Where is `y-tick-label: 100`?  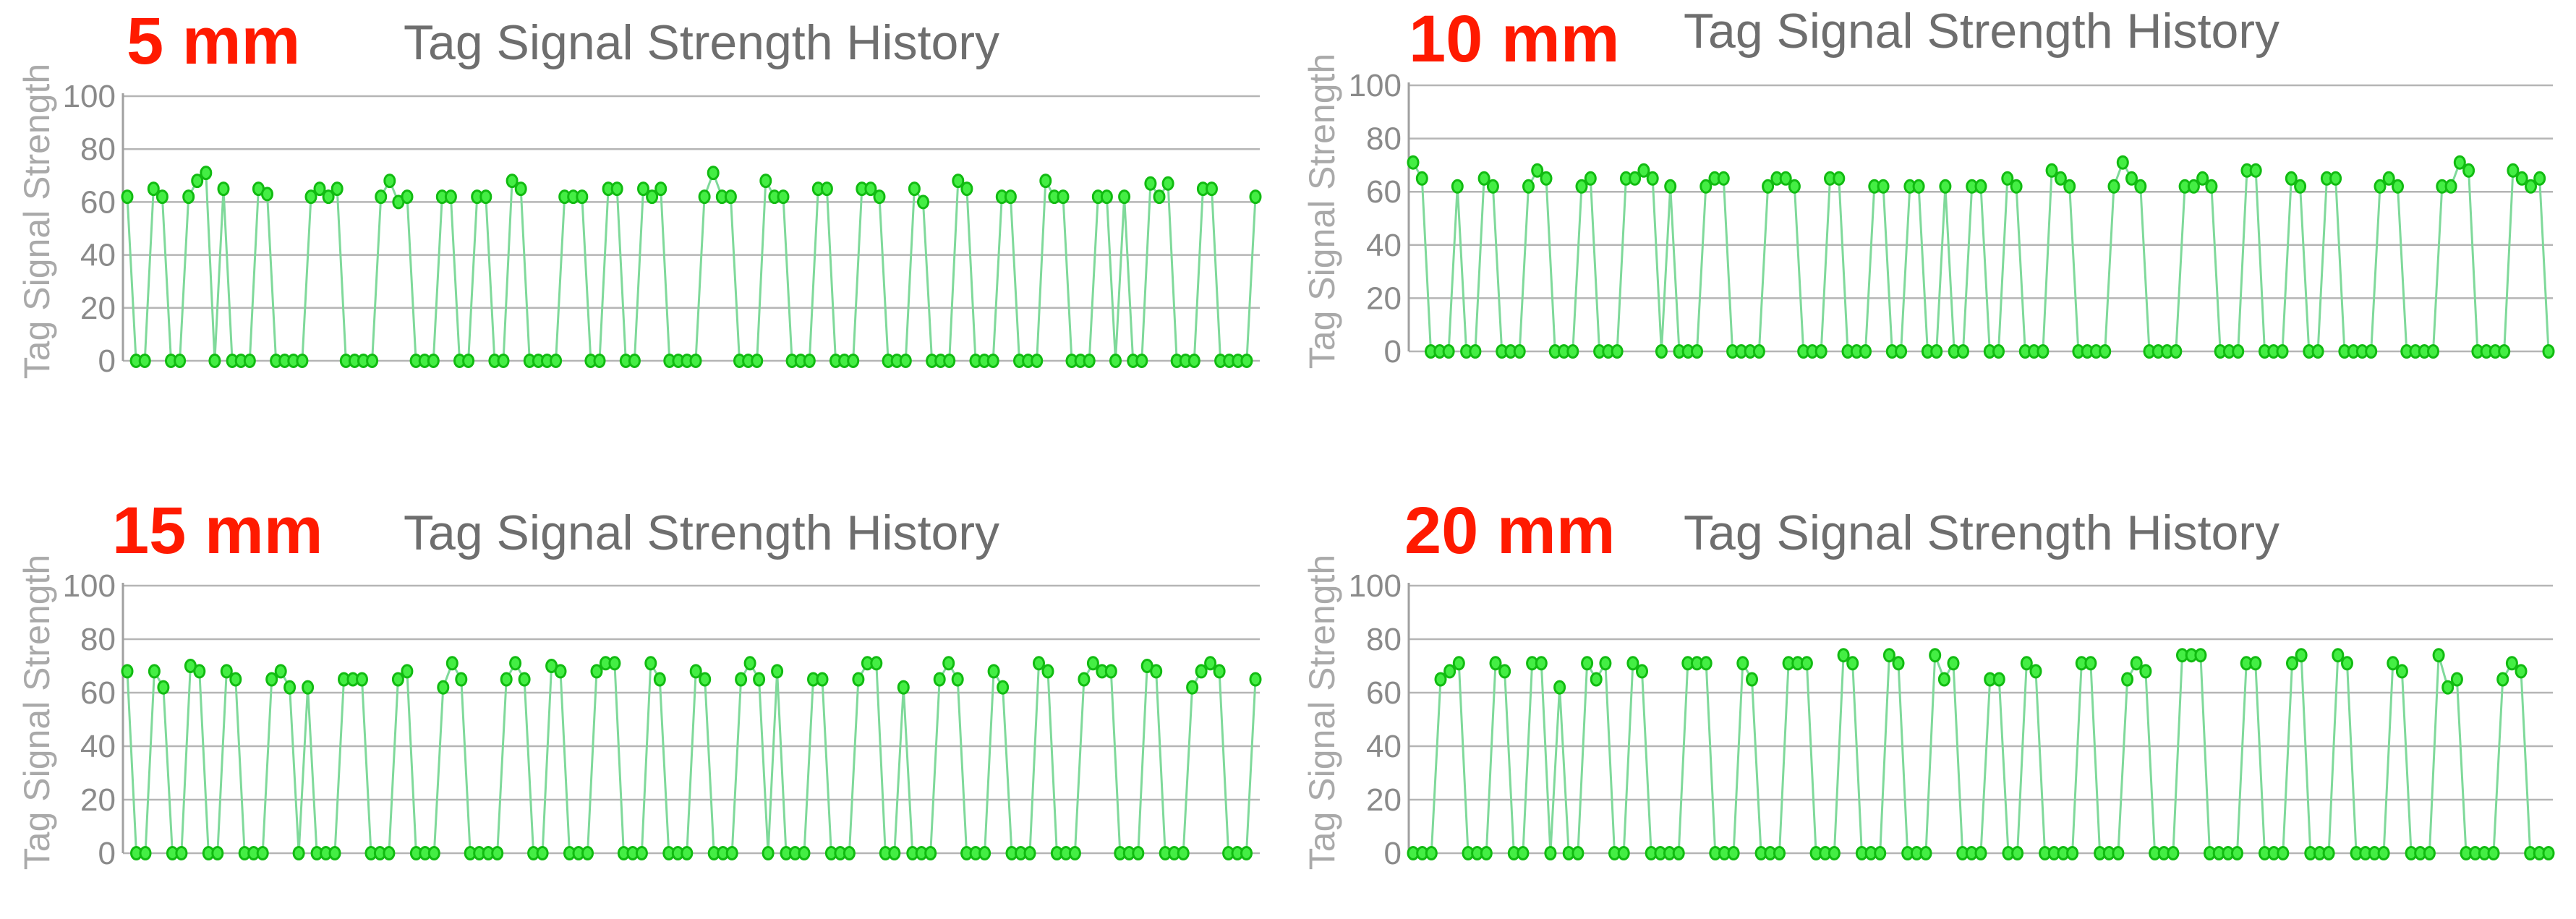
y-tick-label: 100 is located at coordinates (1375, 85).